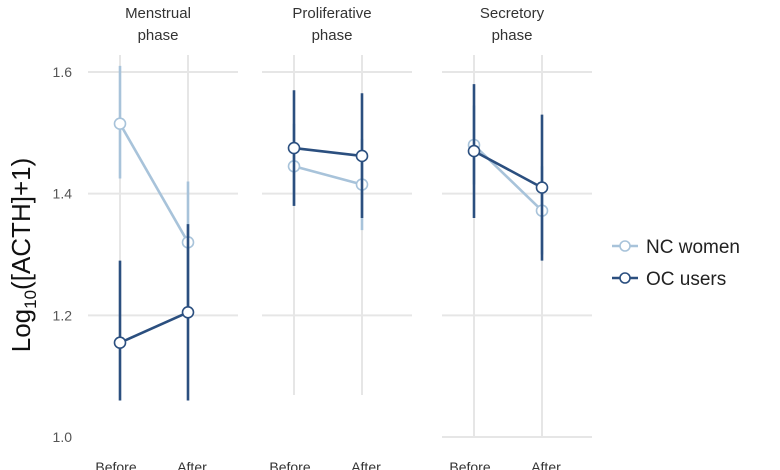 The image size is (780, 470). Describe the element at coordinates (676, 263) in the screenshot. I see `legend: NC women OC users` at that location.